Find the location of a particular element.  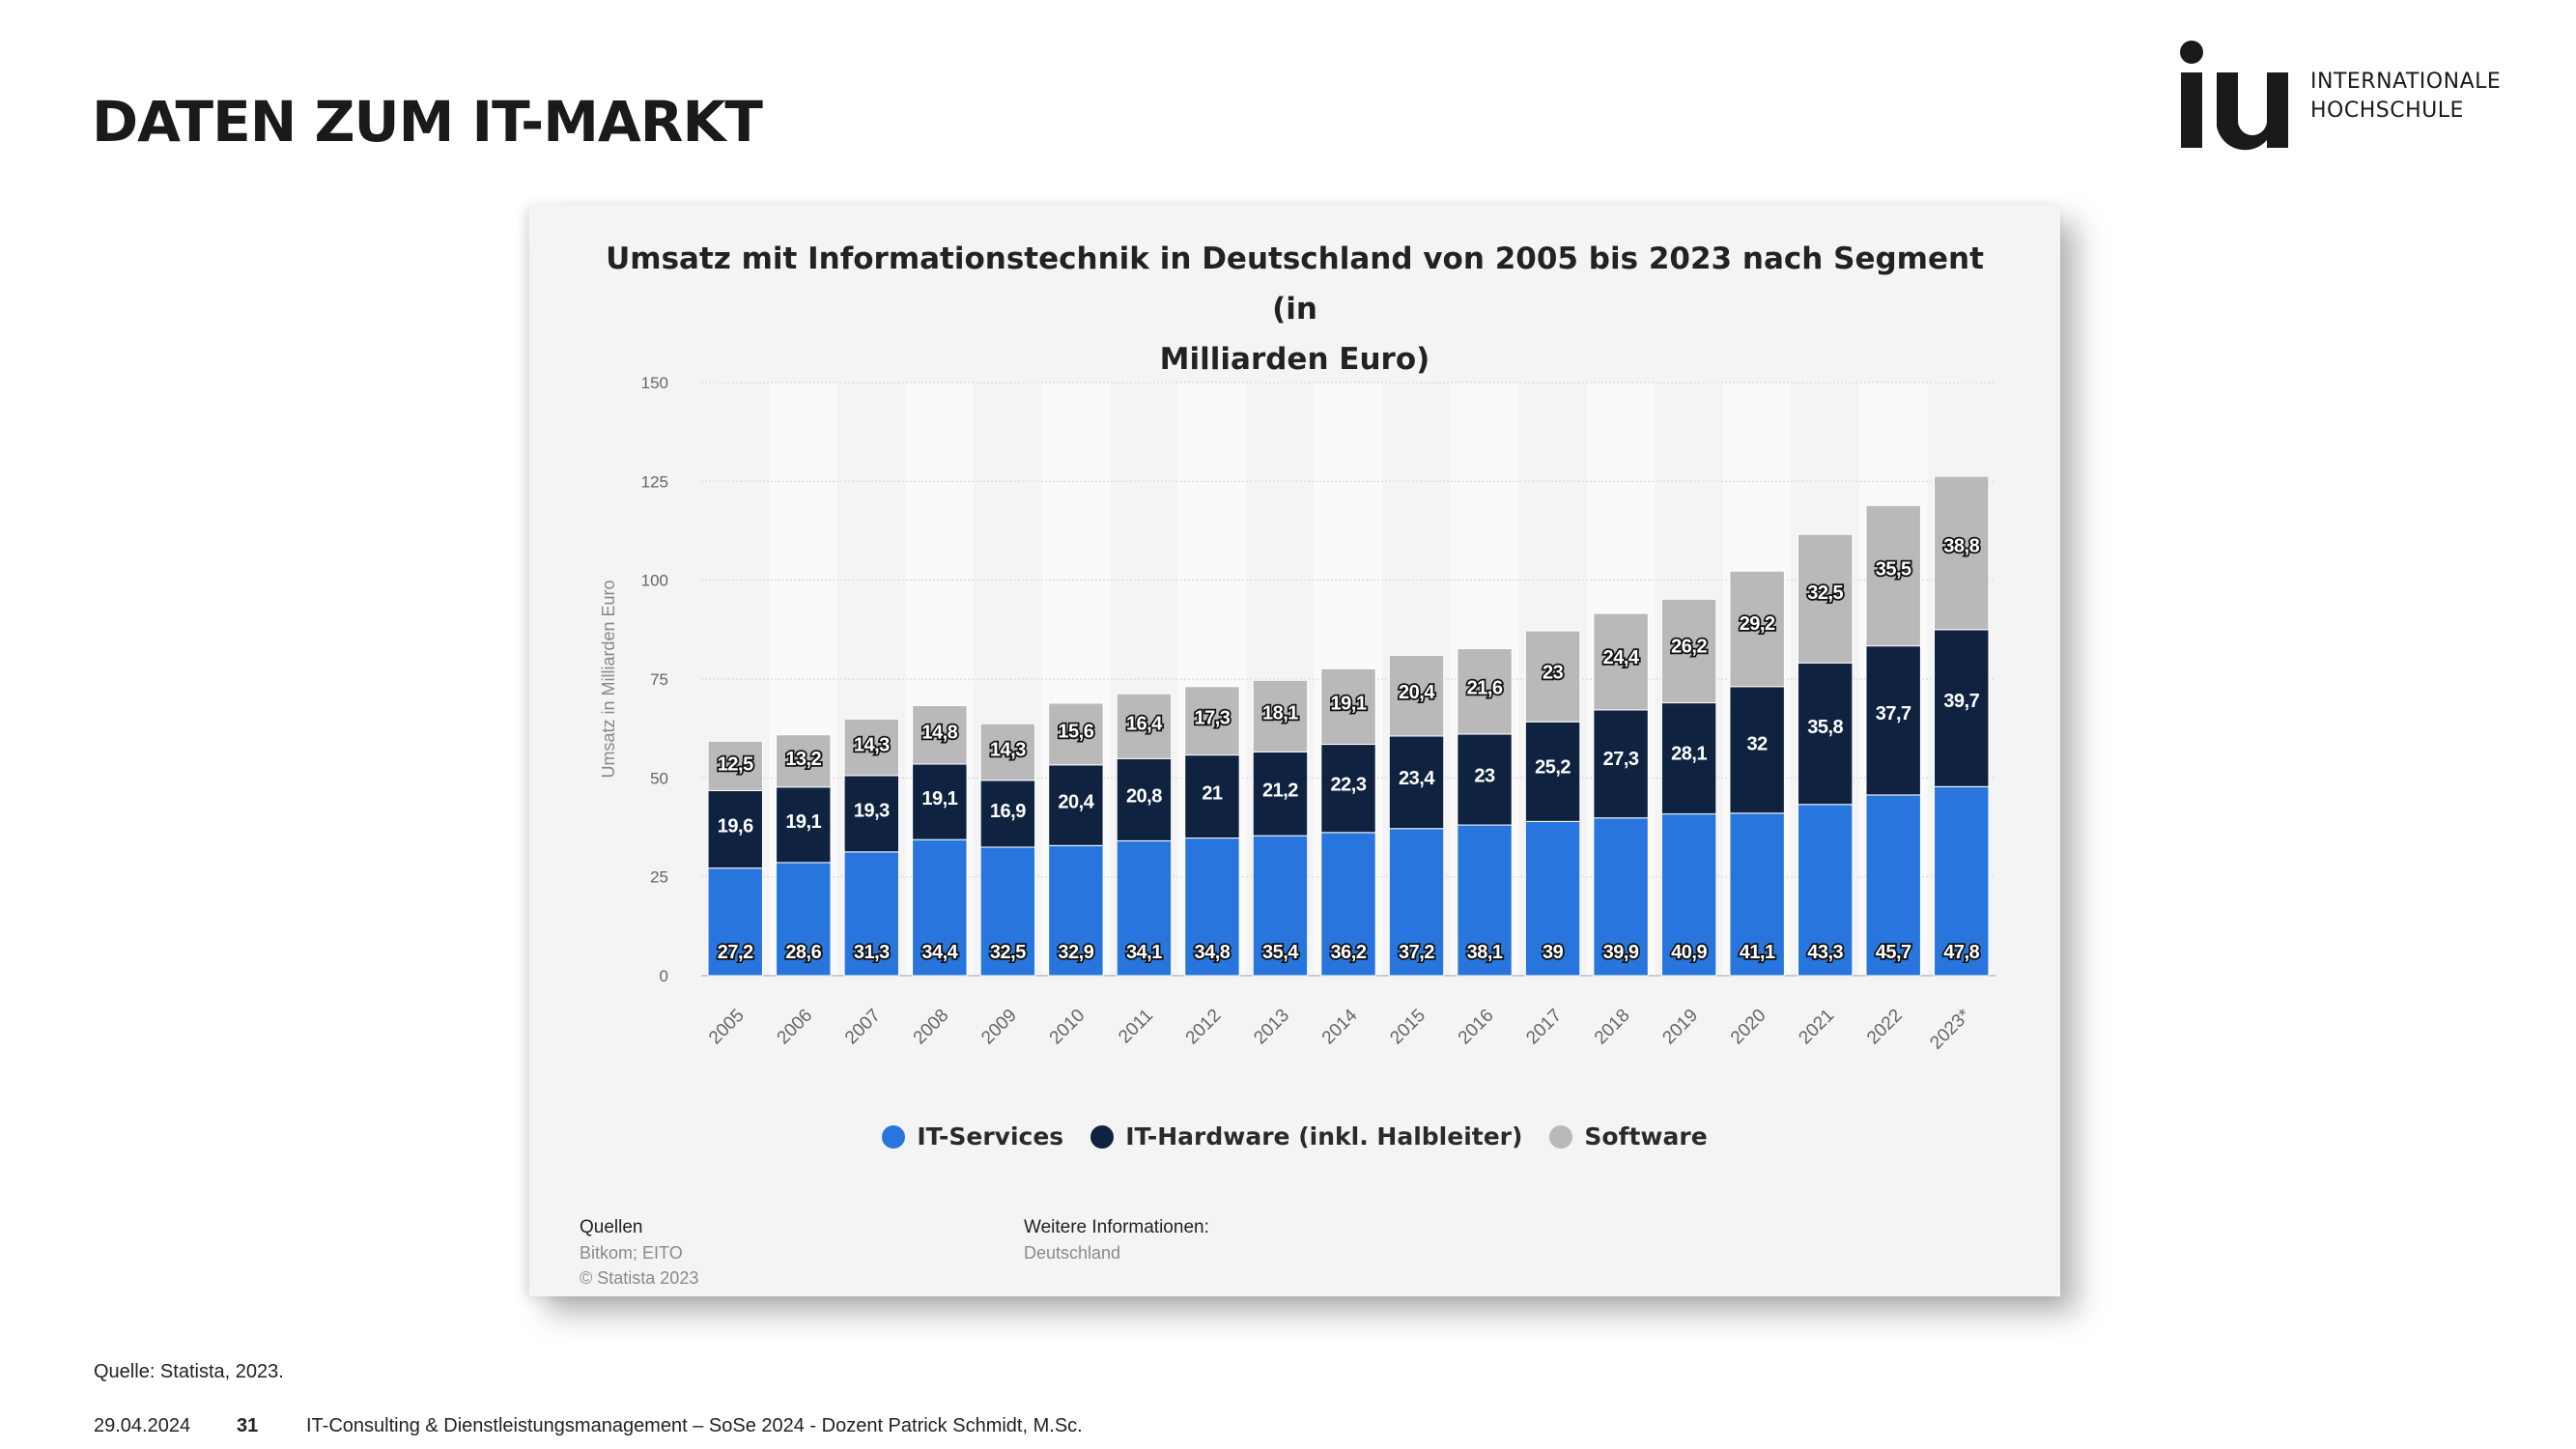

data-label: 28,1 is located at coordinates (1689, 753).